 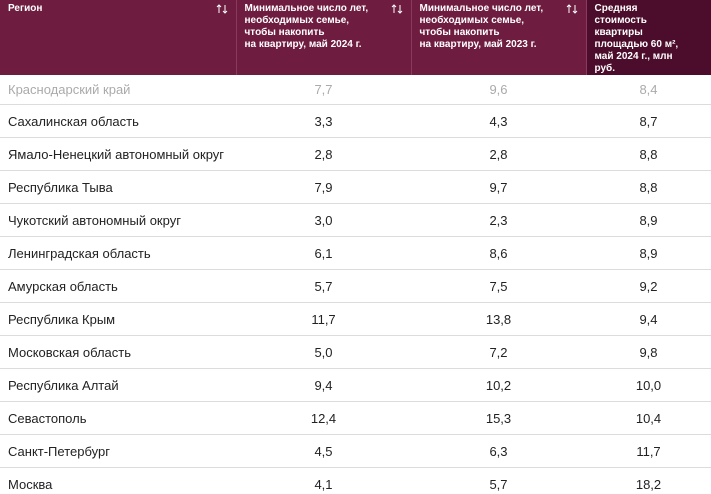 I want to click on region-cell: Москва, so click(x=118, y=480).